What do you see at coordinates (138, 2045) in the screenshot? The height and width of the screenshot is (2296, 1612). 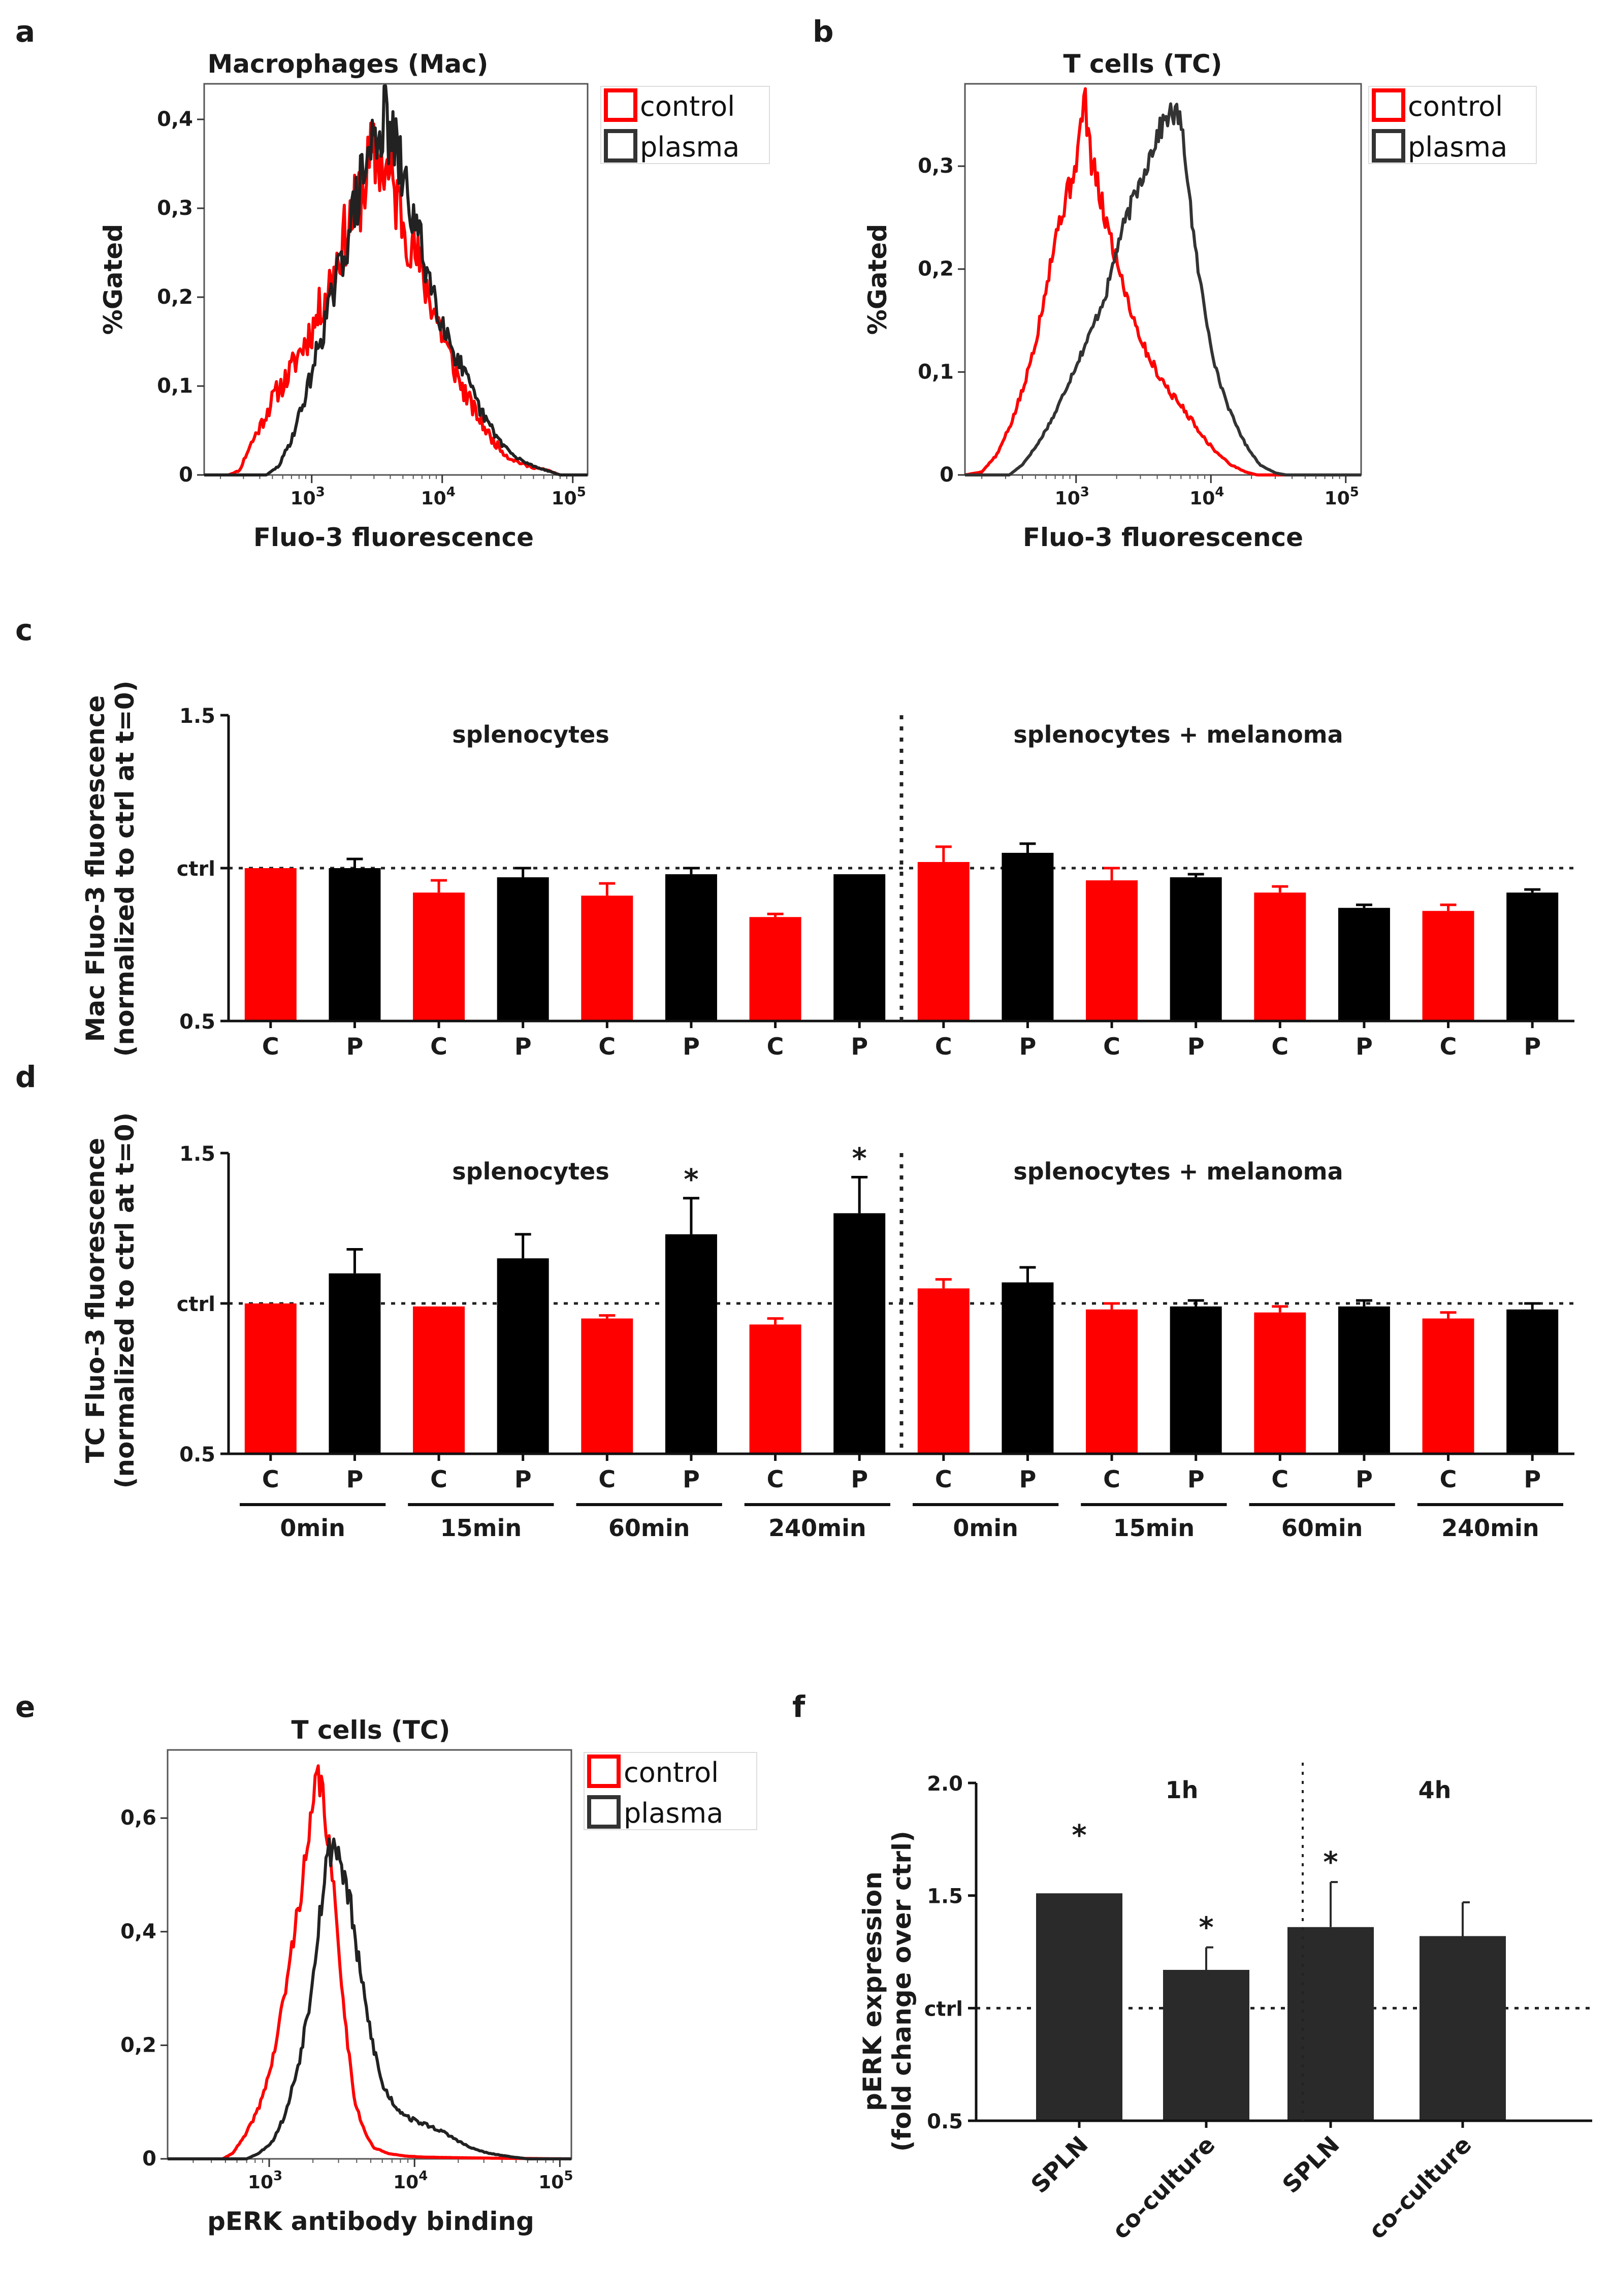 I see `panel_e-y-tick-label: 0,2` at bounding box center [138, 2045].